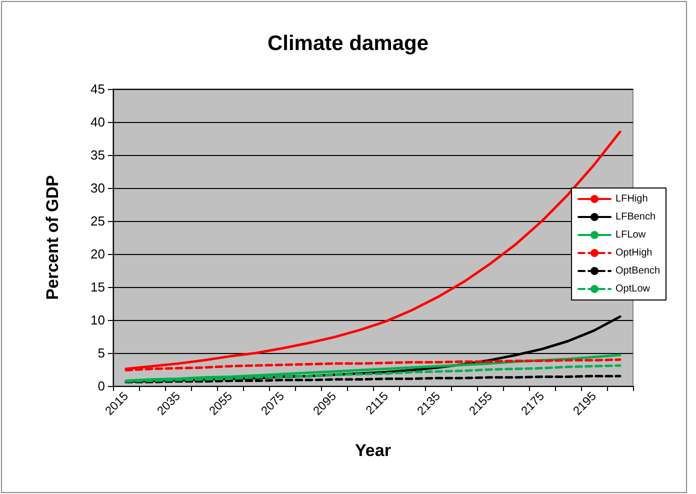 The width and height of the screenshot is (696, 494). What do you see at coordinates (97, 254) in the screenshot?
I see `y-tick-label: 20` at bounding box center [97, 254].